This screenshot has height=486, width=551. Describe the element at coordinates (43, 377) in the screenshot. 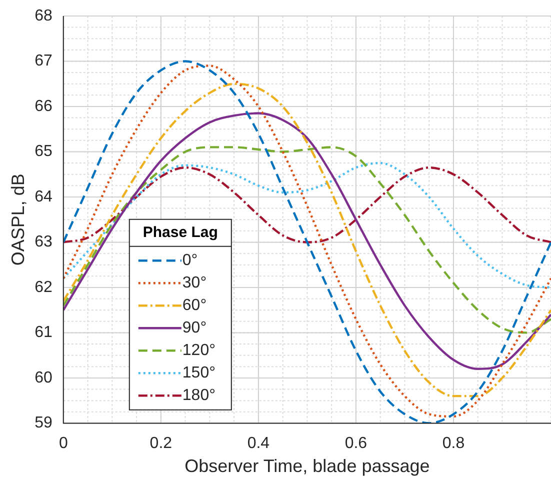

I see `y-tick-label: 60` at that location.